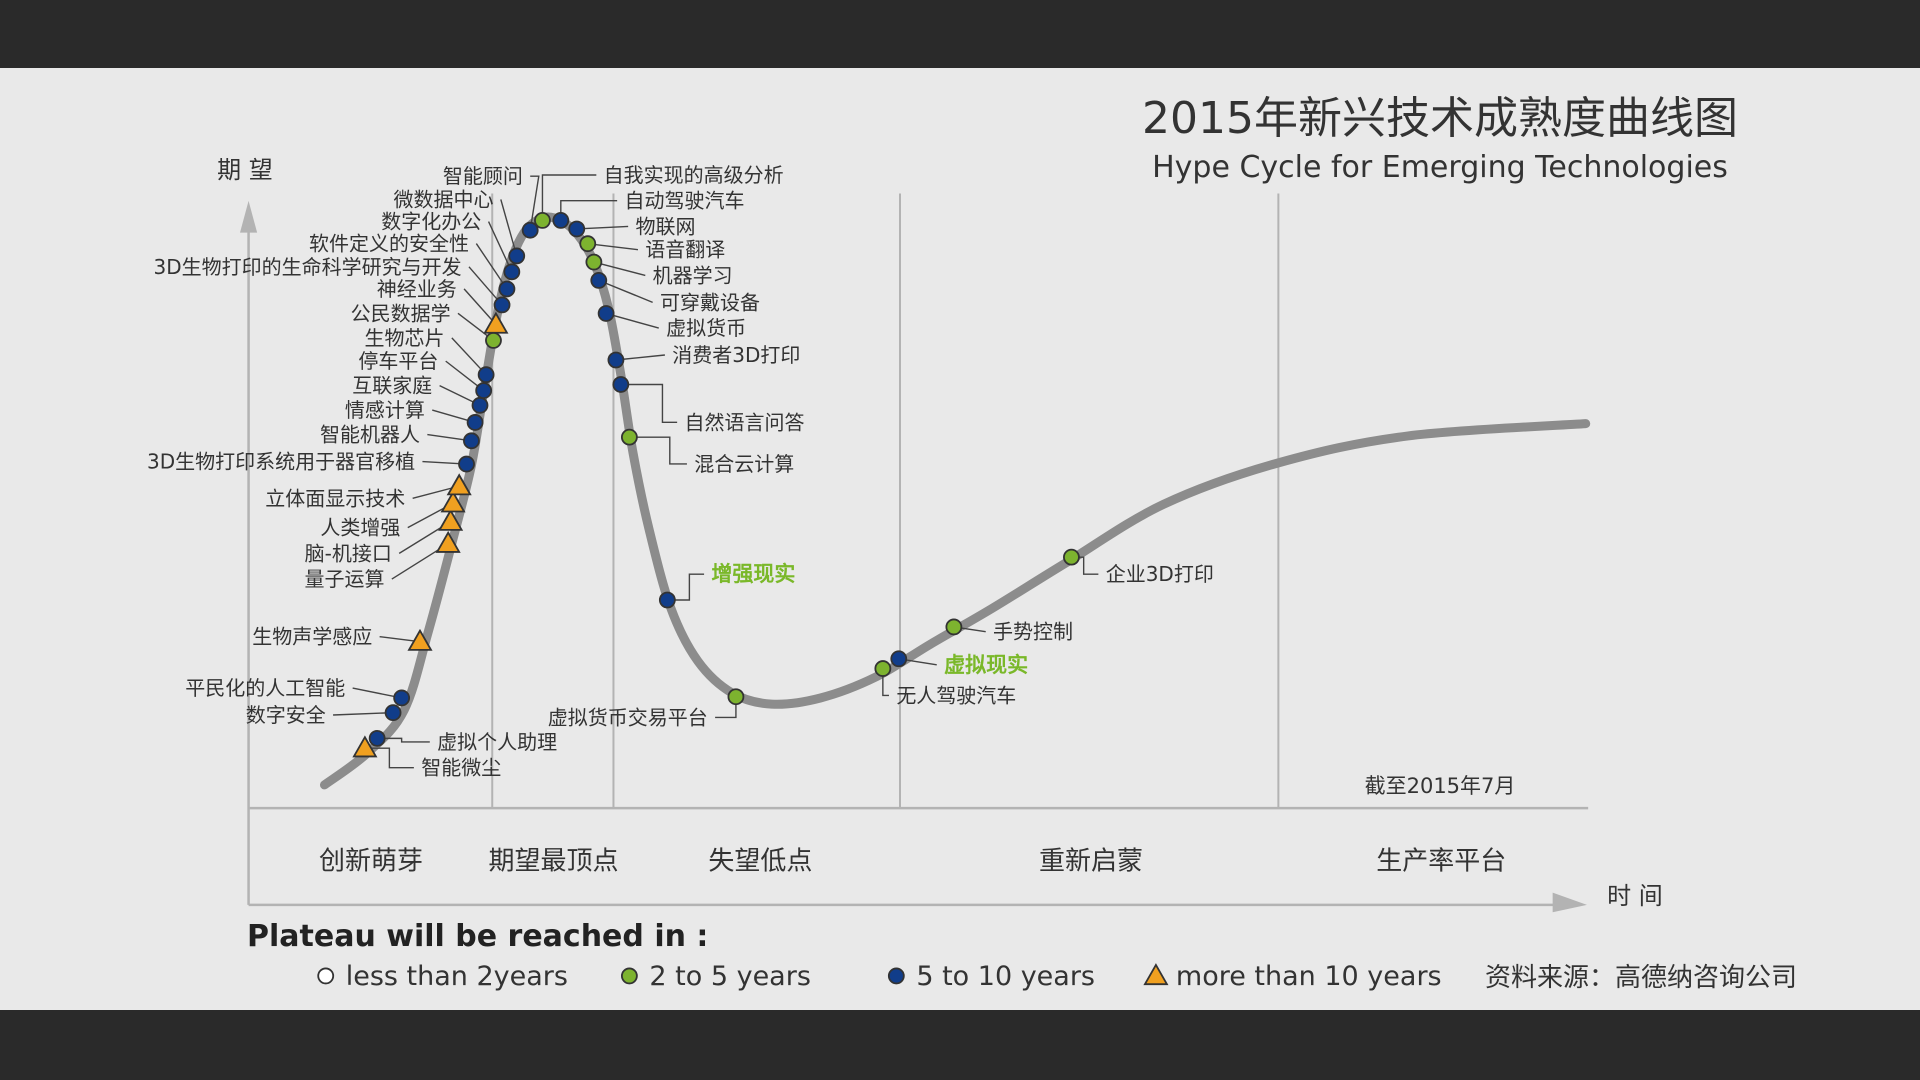  What do you see at coordinates (685, 250) in the screenshot?
I see `tech-label-25: 语音翻译` at bounding box center [685, 250].